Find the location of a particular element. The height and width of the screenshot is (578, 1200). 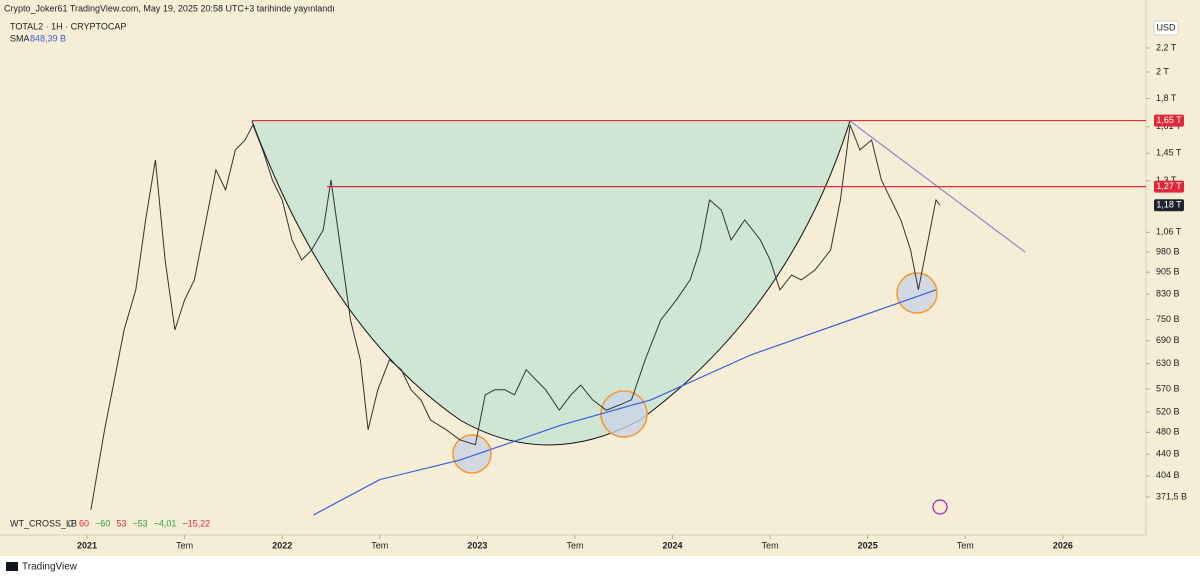

y-tick-label: 480 B is located at coordinates (1168, 432).